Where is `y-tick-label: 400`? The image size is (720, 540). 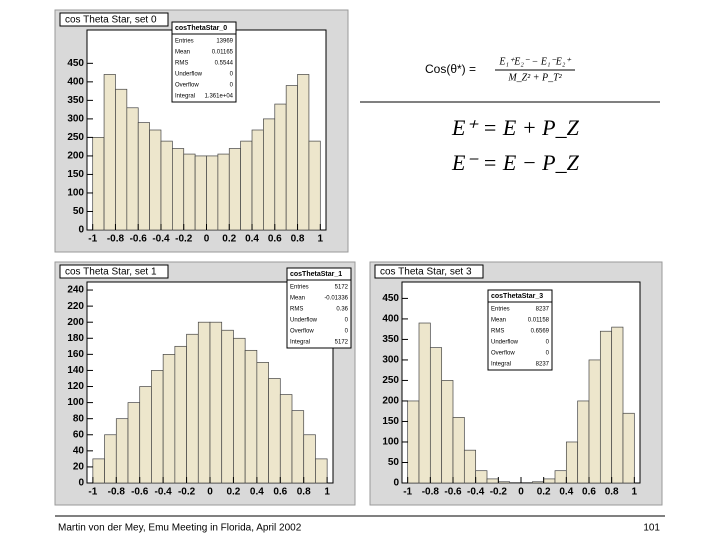 y-tick-label: 400 is located at coordinates (390, 319).